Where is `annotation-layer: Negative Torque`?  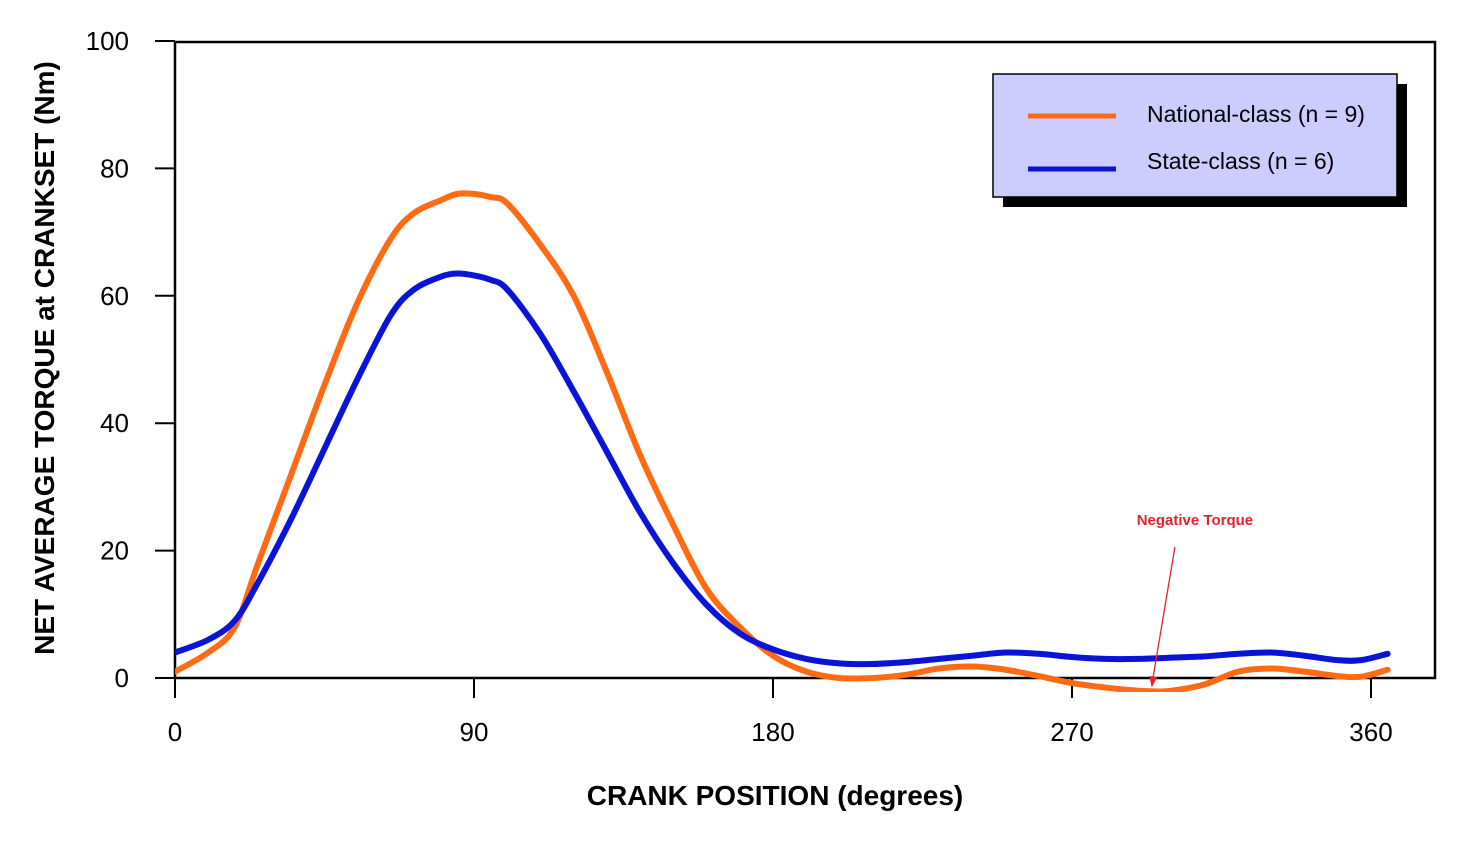 annotation-layer: Negative Torque is located at coordinates (1195, 600).